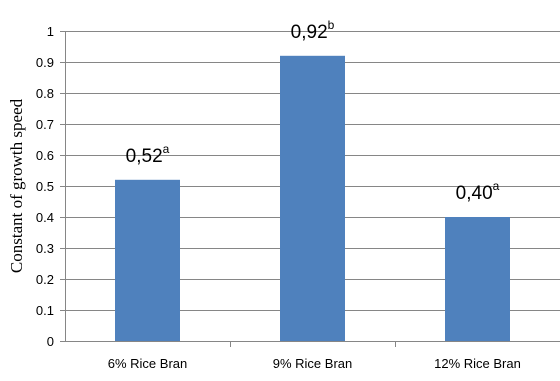 The height and width of the screenshot is (381, 560). I want to click on y-tick-label: 0.6, so click(45, 155).